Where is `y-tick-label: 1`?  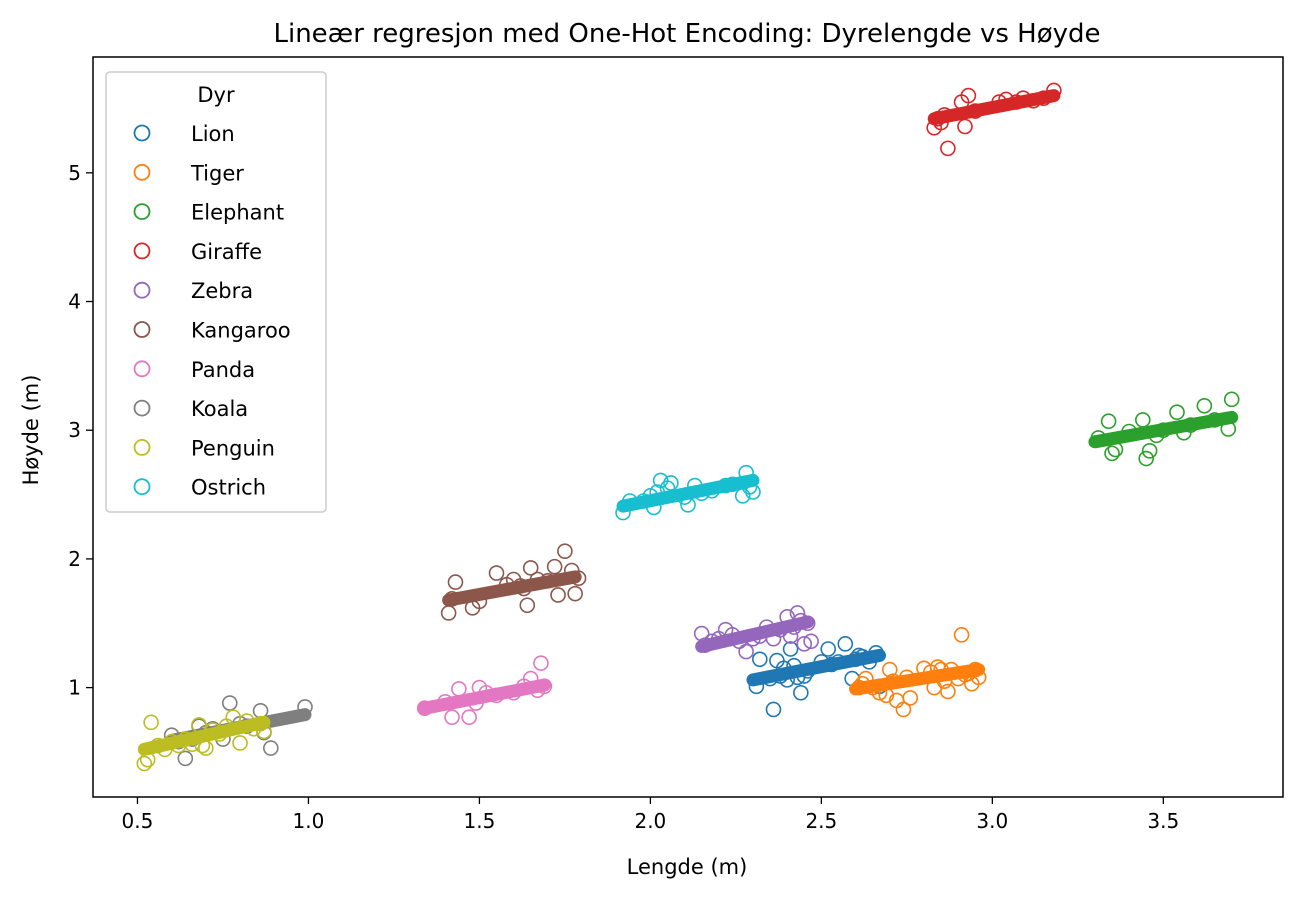
y-tick-label: 1 is located at coordinates (74, 688).